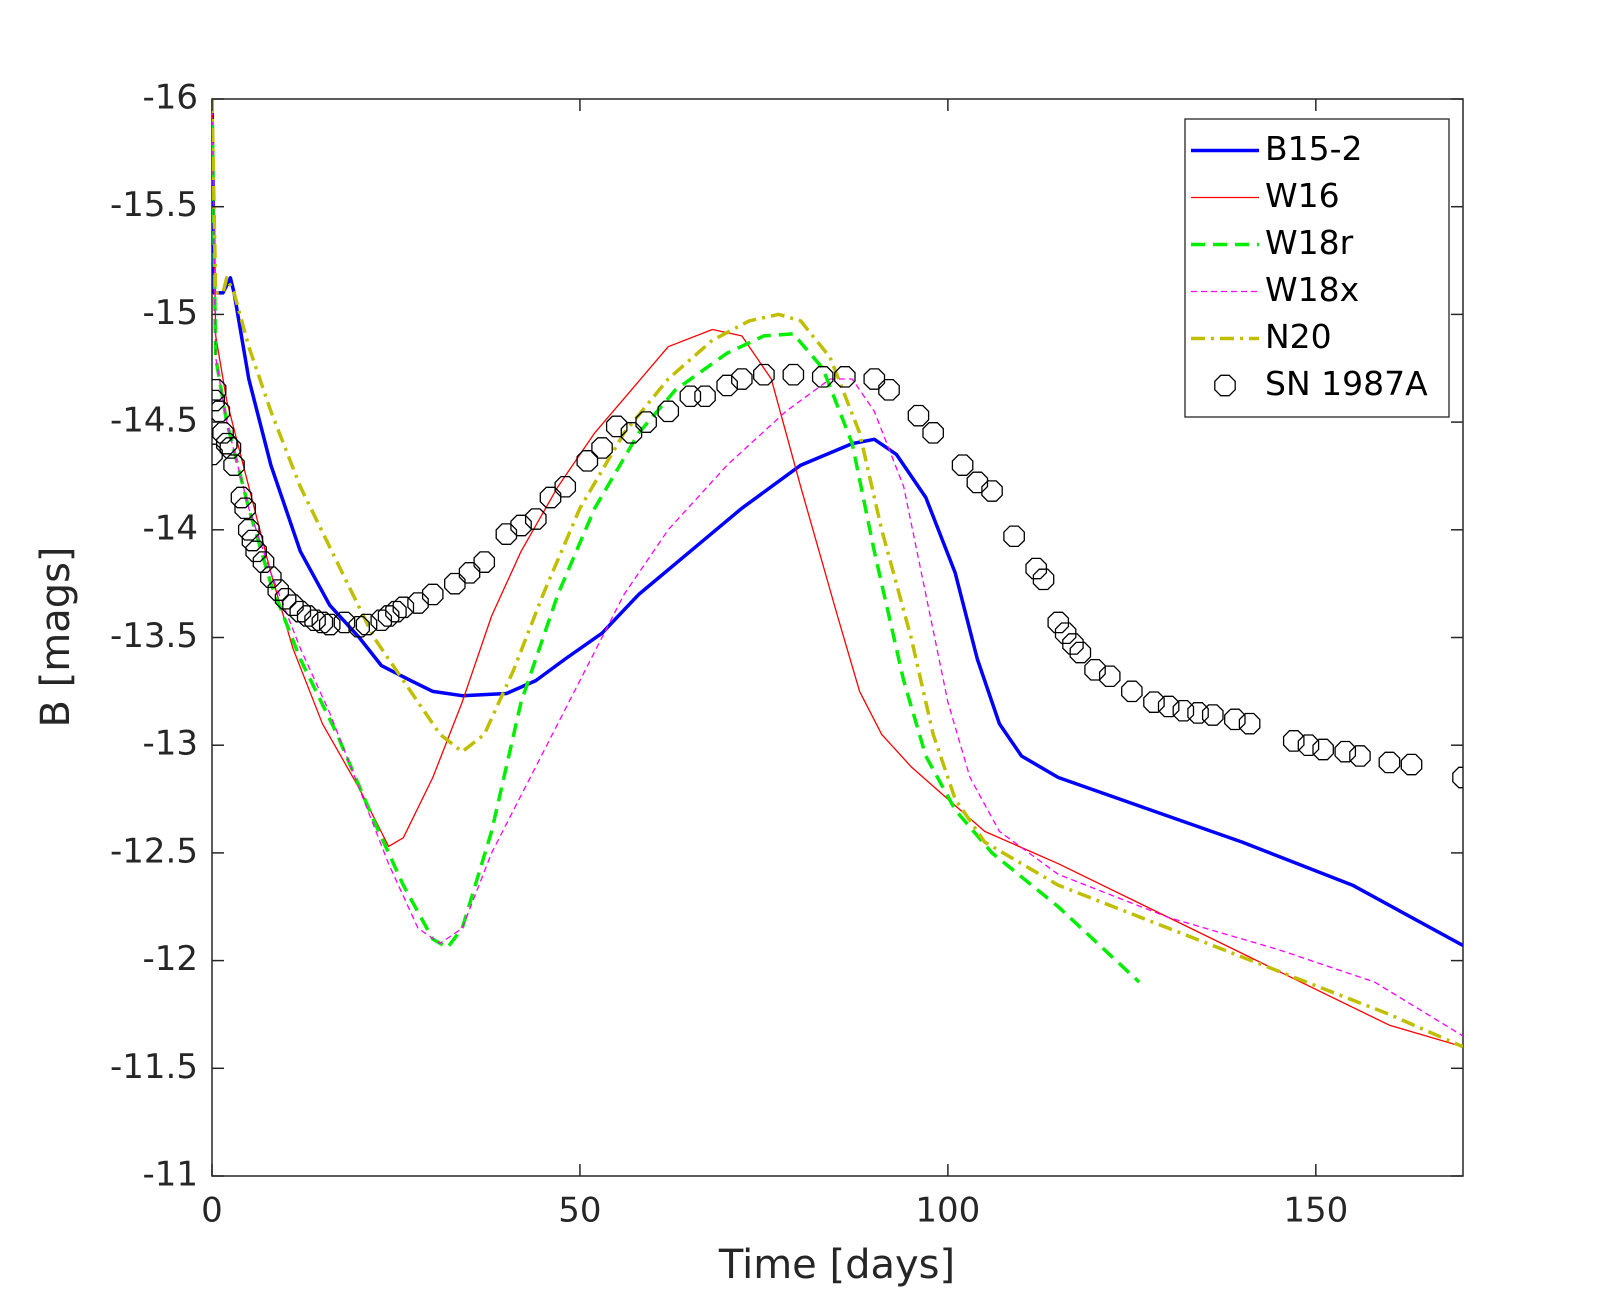 Image resolution: width=1609 pixels, height=1316 pixels. What do you see at coordinates (1302, 195) in the screenshot?
I see `legend-label: W16` at bounding box center [1302, 195].